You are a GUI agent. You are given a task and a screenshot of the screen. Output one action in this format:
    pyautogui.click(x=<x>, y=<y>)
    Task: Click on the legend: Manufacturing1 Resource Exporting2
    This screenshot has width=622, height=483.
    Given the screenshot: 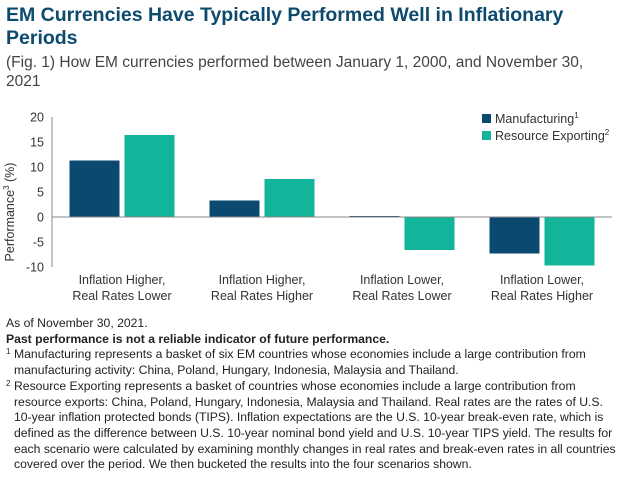 What is the action you would take?
    pyautogui.click(x=546, y=127)
    